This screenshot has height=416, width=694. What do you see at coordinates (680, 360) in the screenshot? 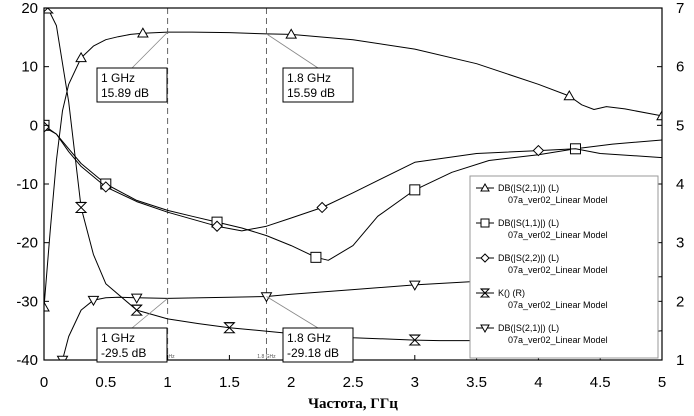
I see `y2-tick-label: 1` at bounding box center [680, 360].